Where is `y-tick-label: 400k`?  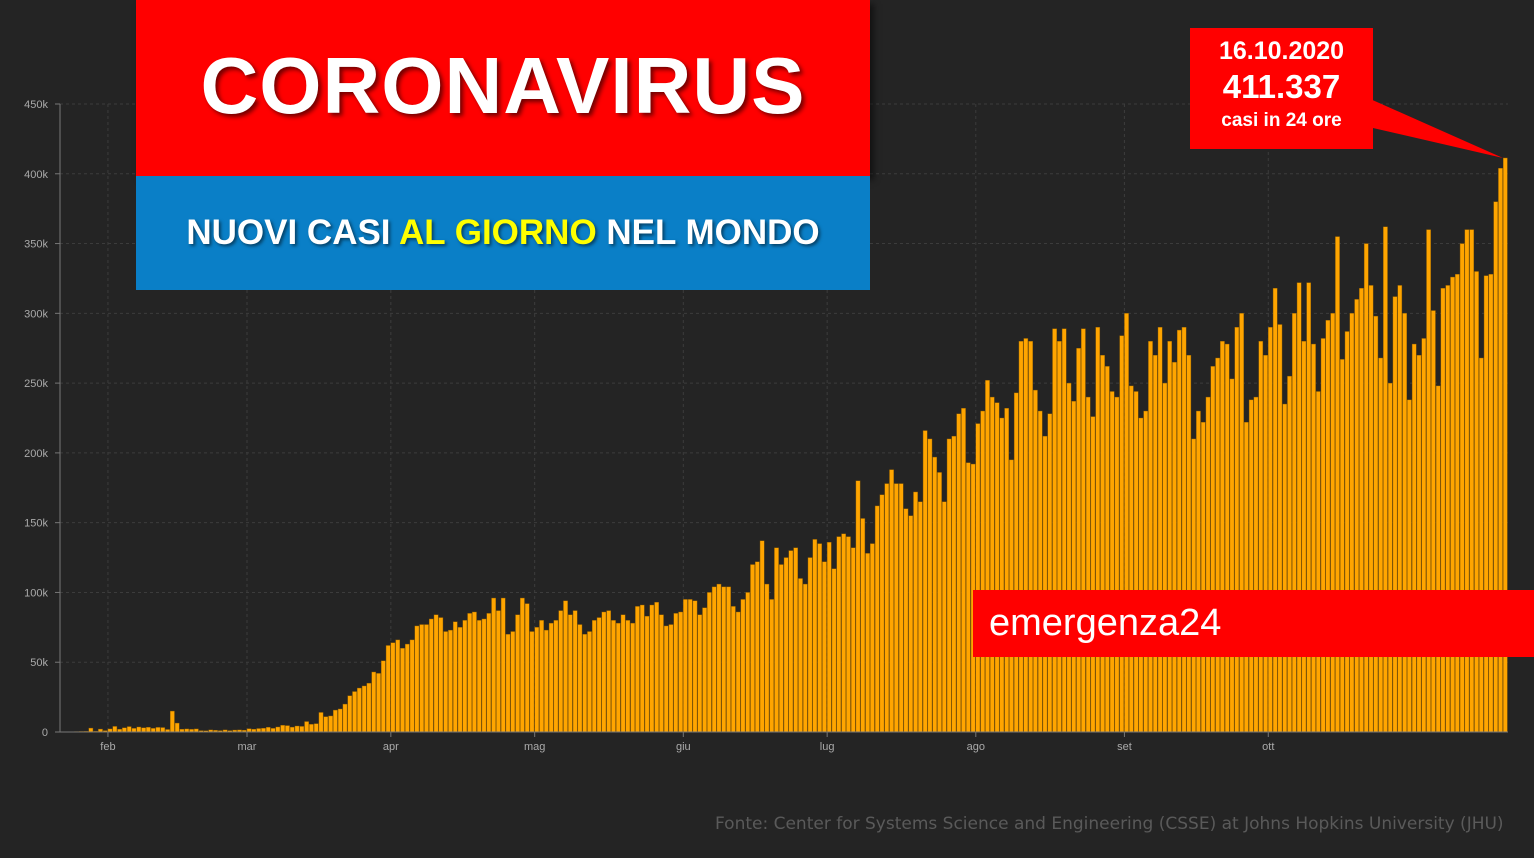
y-tick-label: 400k is located at coordinates (36, 175).